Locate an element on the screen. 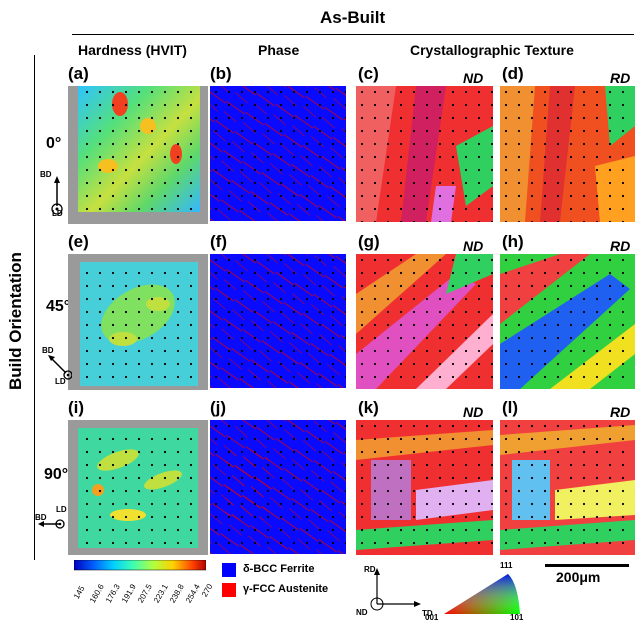 This screenshot has width=635, height=624. header-rule is located at coordinates (353, 34).